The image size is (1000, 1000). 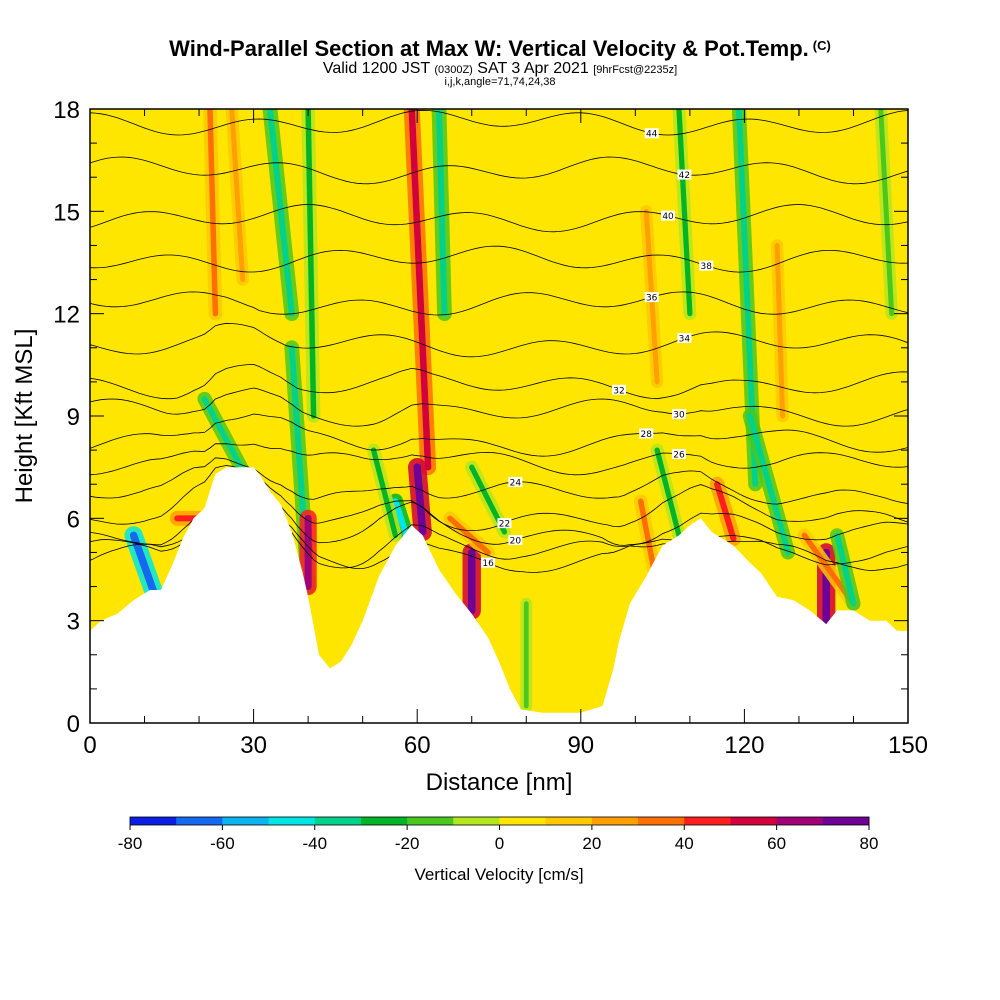 I want to click on y-tick-label-3: 3, so click(x=73, y=622).